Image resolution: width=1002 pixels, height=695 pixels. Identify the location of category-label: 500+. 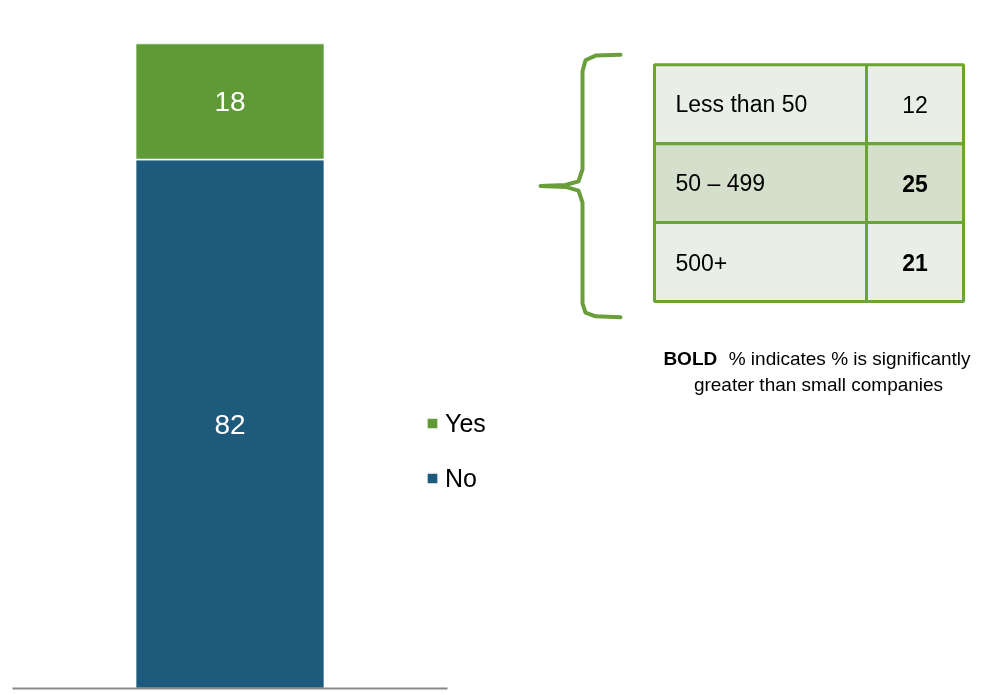
(701, 262).